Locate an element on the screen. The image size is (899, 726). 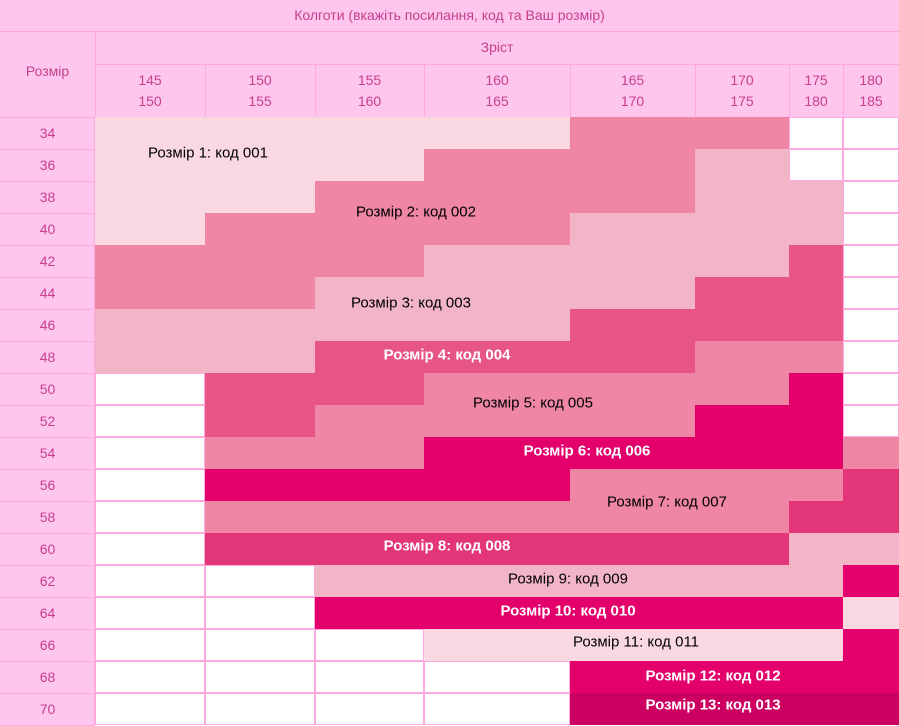
size-code-label: Розмір 10: код 010 is located at coordinates (568, 611).